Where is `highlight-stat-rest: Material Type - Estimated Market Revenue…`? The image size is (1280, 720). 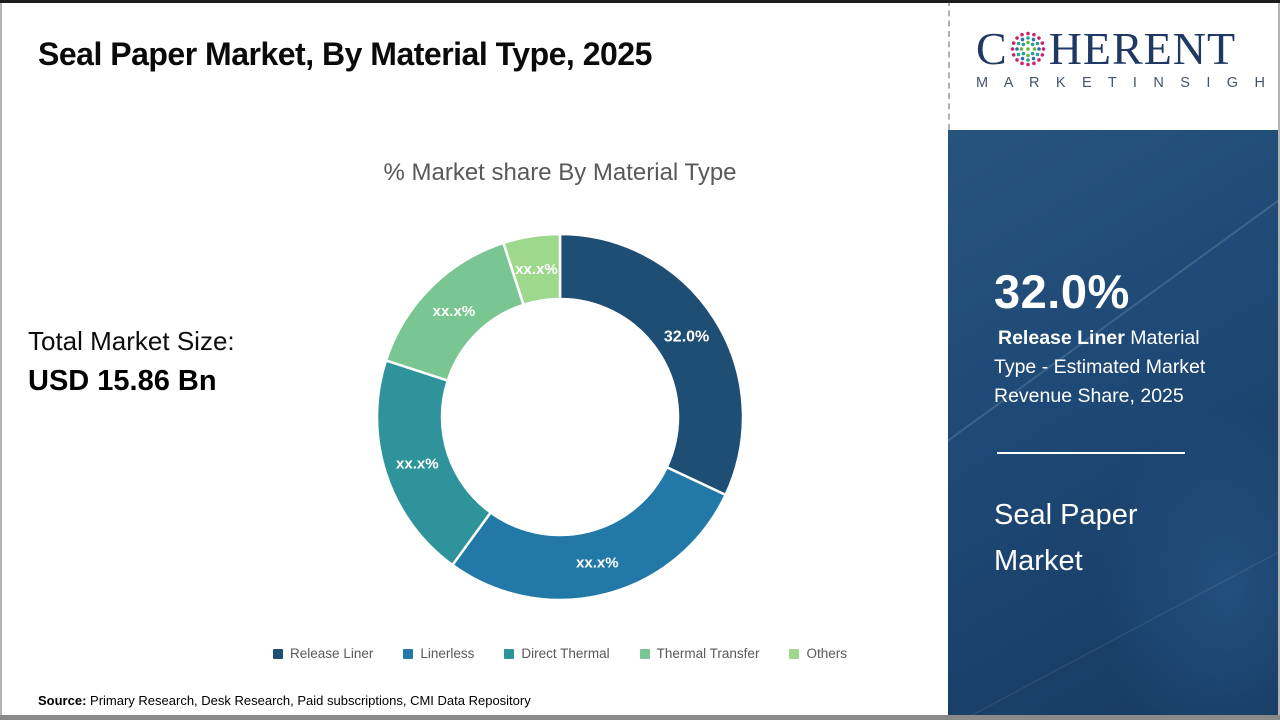
highlight-stat-rest: Material Type - Estimated Market Revenue… is located at coordinates (1100, 367).